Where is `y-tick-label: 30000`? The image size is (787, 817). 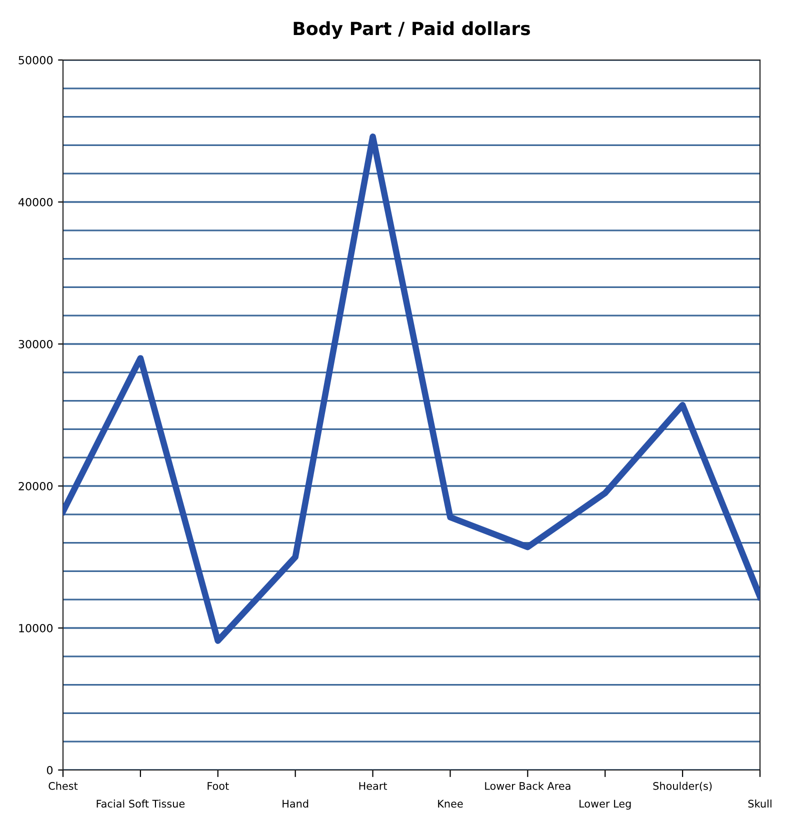 y-tick-label: 30000 is located at coordinates (35, 344).